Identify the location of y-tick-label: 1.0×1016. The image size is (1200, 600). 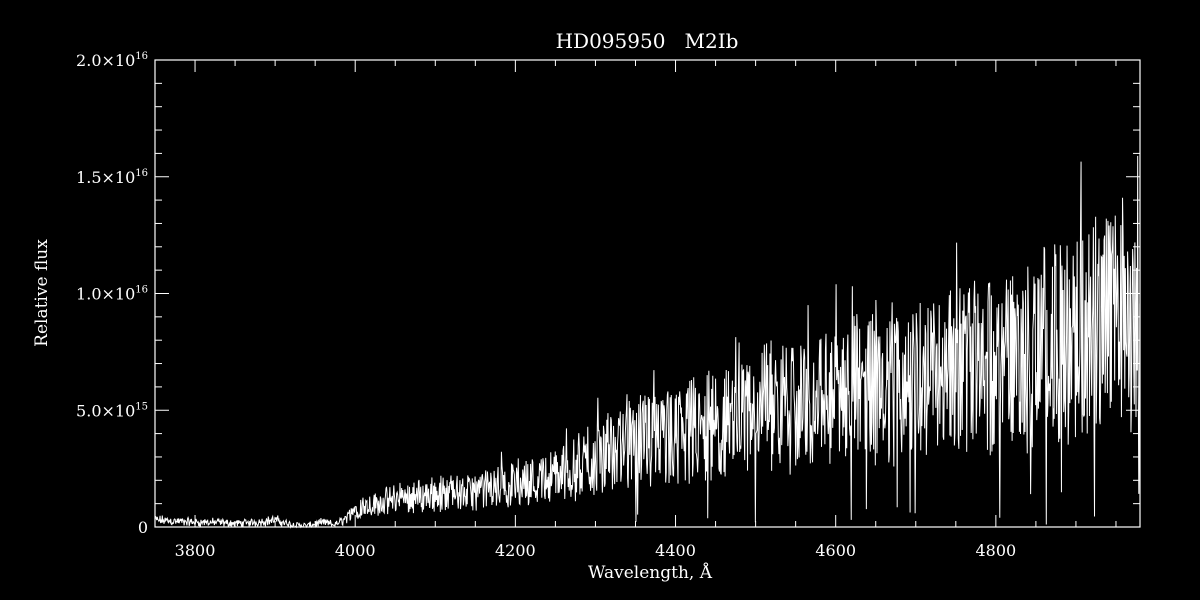
(112, 294).